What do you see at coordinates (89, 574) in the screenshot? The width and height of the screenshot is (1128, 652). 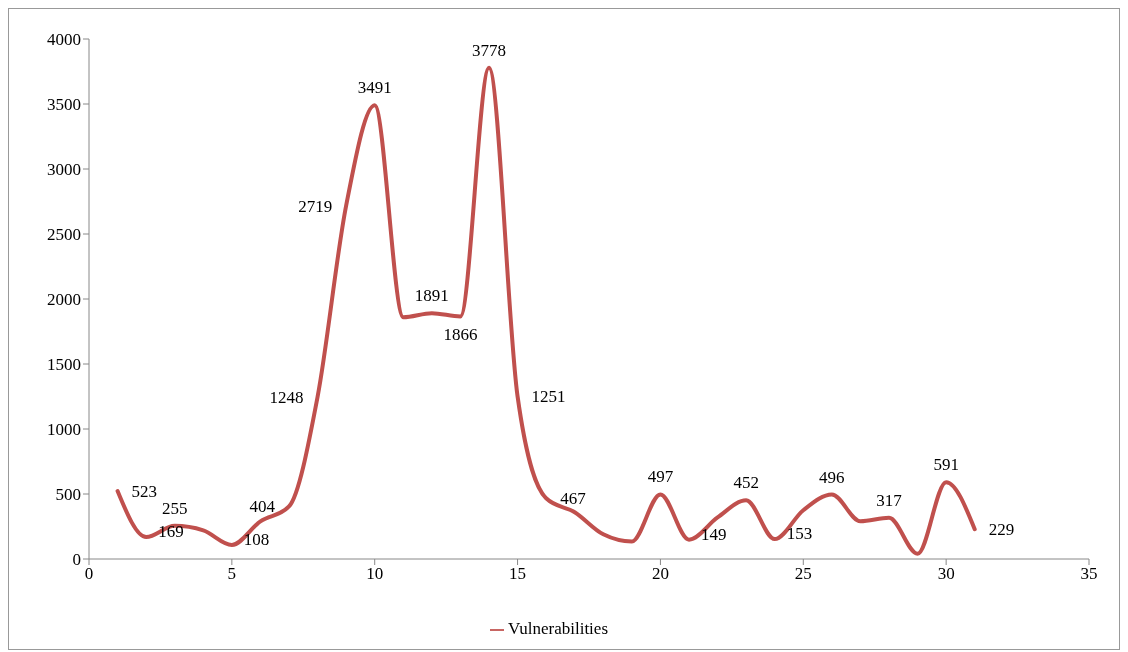 I see `x-tick-label: 0` at bounding box center [89, 574].